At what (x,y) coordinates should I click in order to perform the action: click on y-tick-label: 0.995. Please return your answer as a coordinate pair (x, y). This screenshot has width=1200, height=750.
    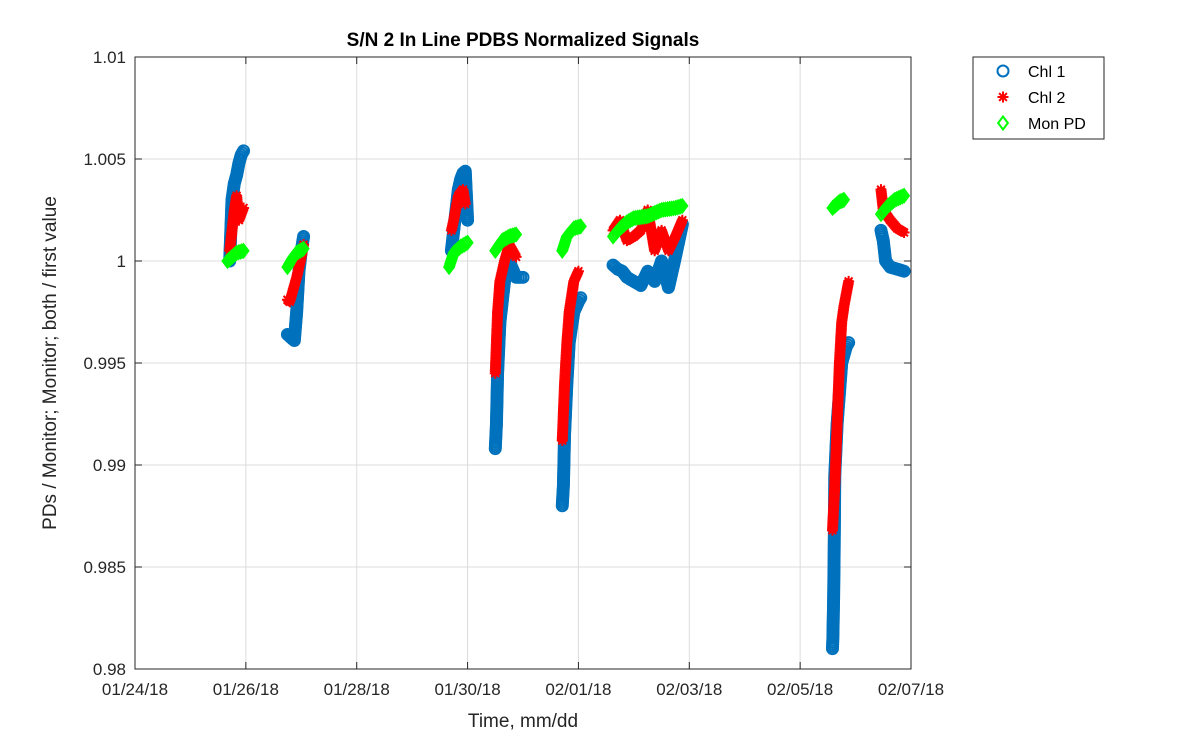
    Looking at the image, I should click on (104, 363).